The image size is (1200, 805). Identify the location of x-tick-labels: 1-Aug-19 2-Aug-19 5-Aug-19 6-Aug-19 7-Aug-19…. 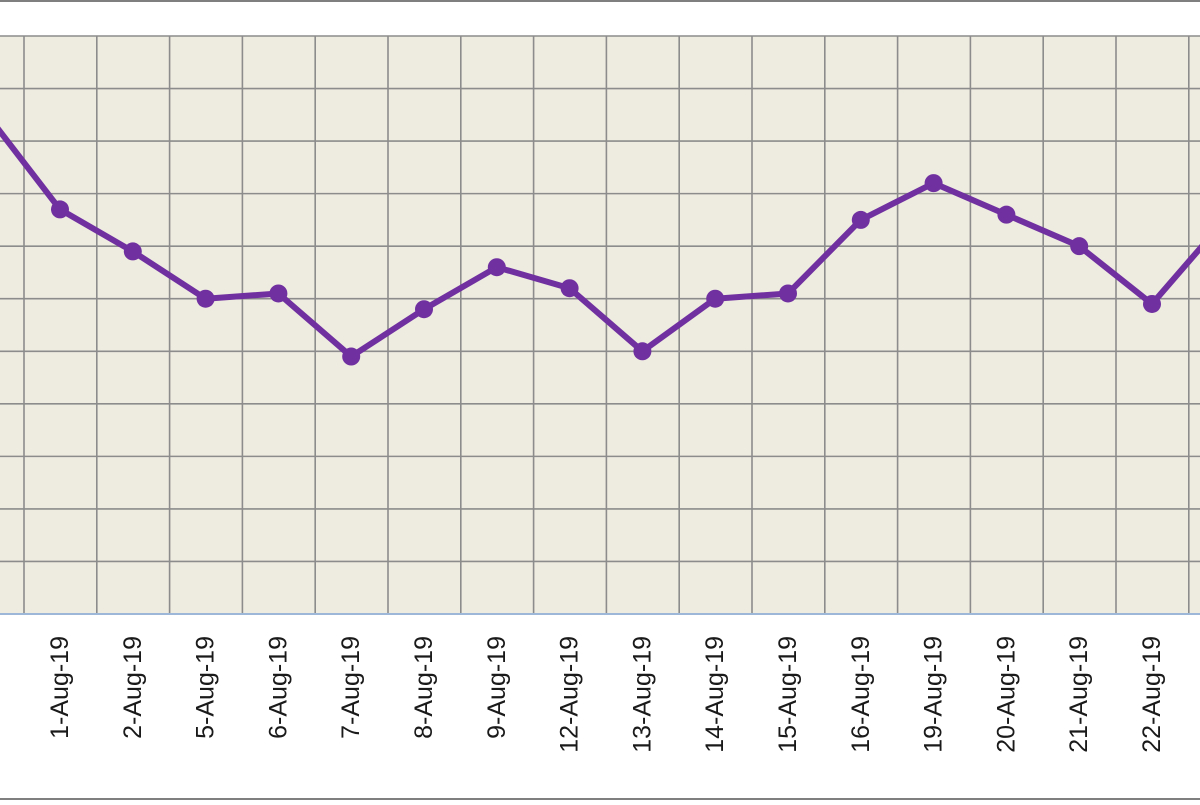
(583, 694).